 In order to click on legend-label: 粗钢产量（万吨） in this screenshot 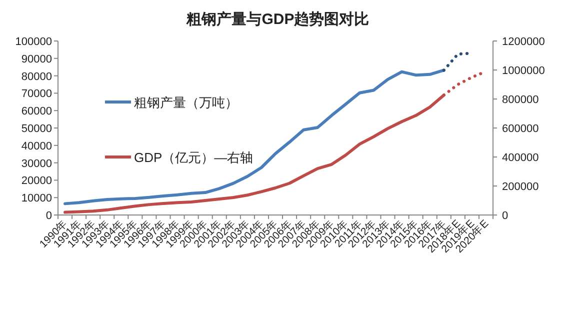, I will do `click(186, 102)`.